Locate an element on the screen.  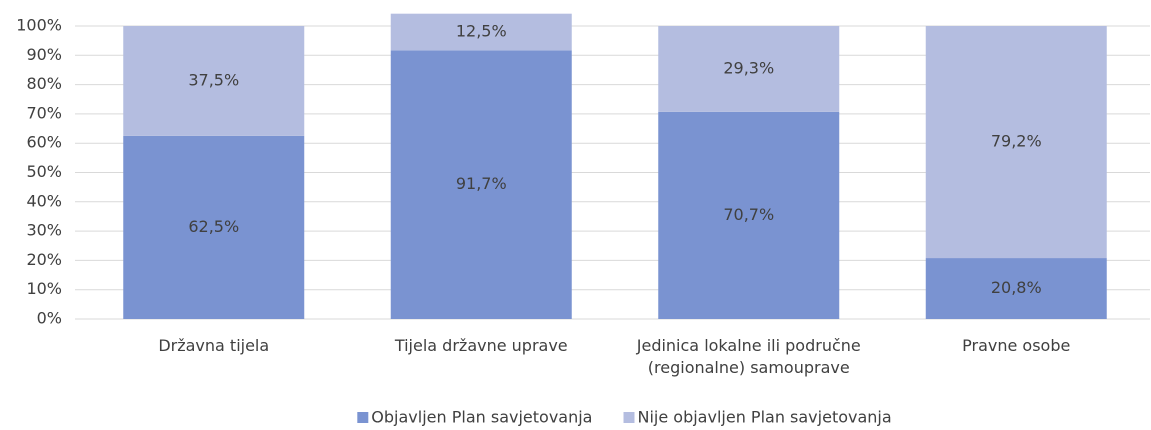
y-tick-label: 0% is located at coordinates (49, 318).